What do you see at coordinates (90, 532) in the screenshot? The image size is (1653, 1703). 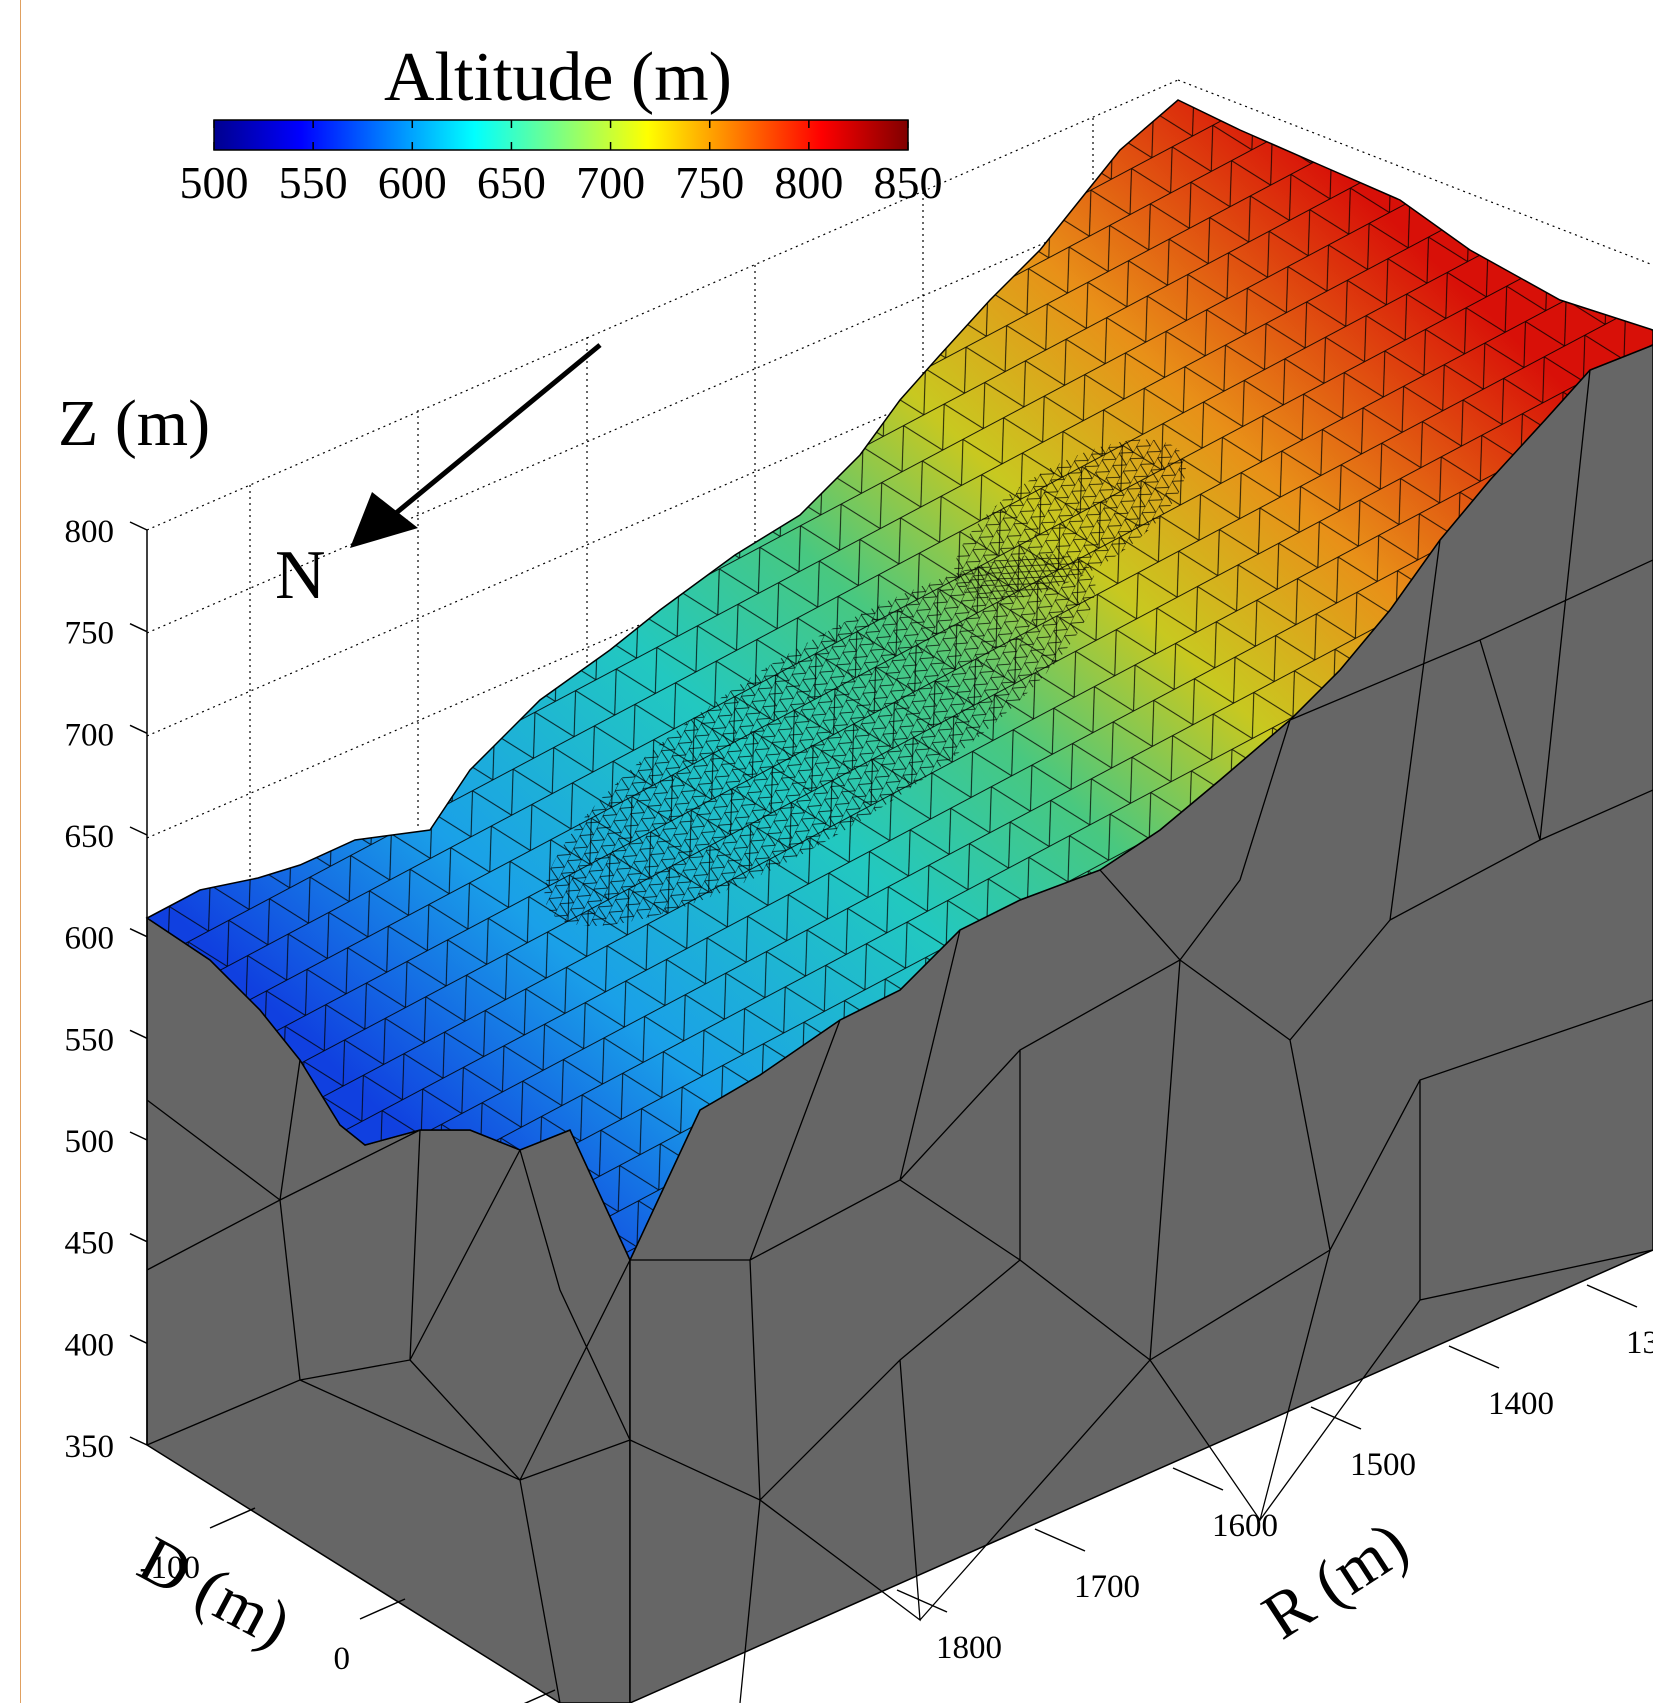 I see `z-tick-label: 800` at bounding box center [90, 532].